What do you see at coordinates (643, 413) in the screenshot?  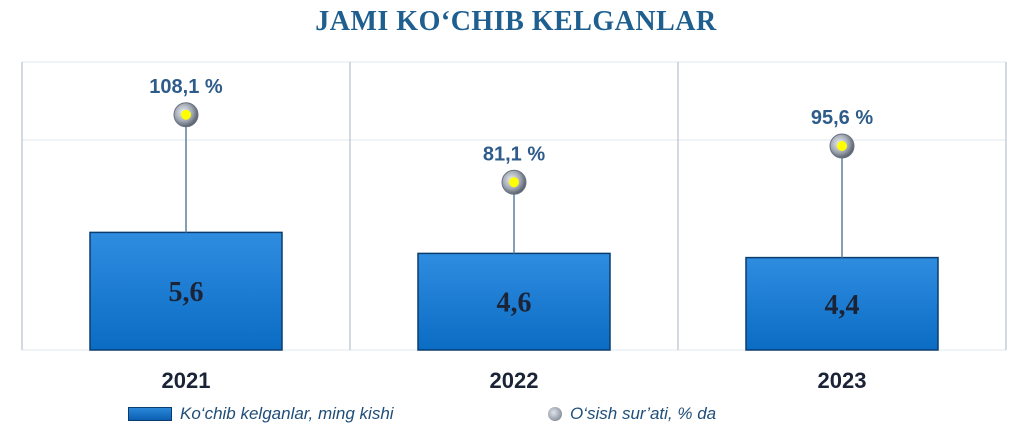 I see `legend-label-growth: O‘sish sur’ati, % da` at bounding box center [643, 413].